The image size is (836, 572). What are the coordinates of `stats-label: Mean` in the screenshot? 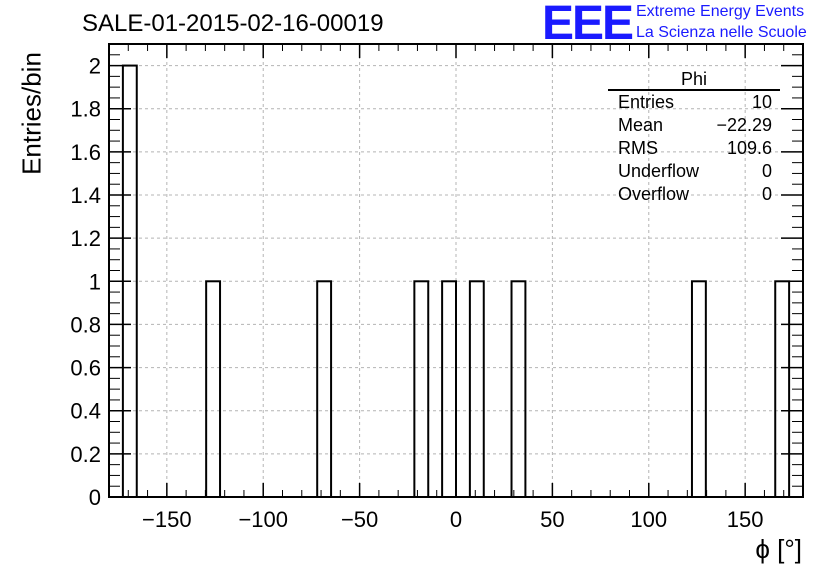 It's located at (641, 125).